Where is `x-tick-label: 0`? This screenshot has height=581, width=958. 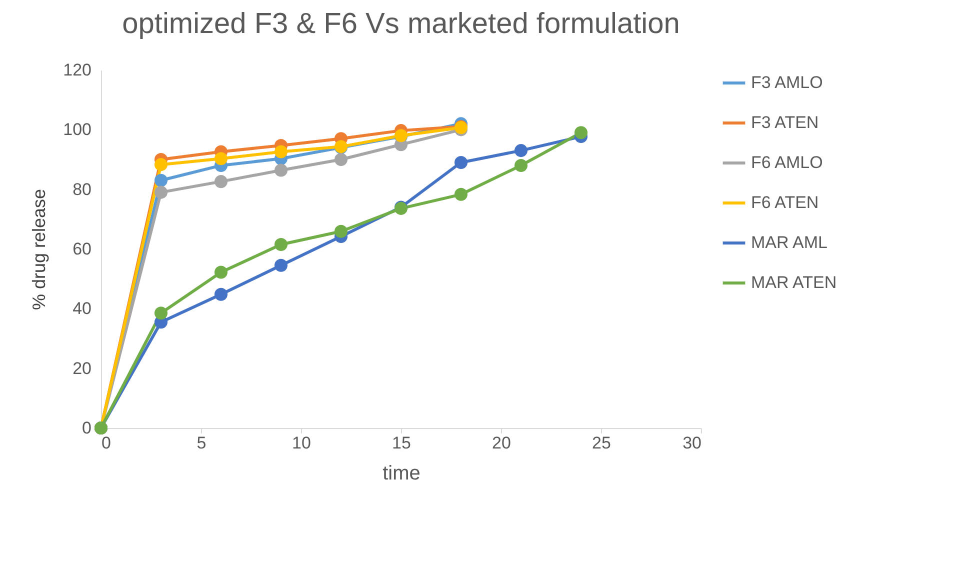
x-tick-label: 0 is located at coordinates (106, 443).